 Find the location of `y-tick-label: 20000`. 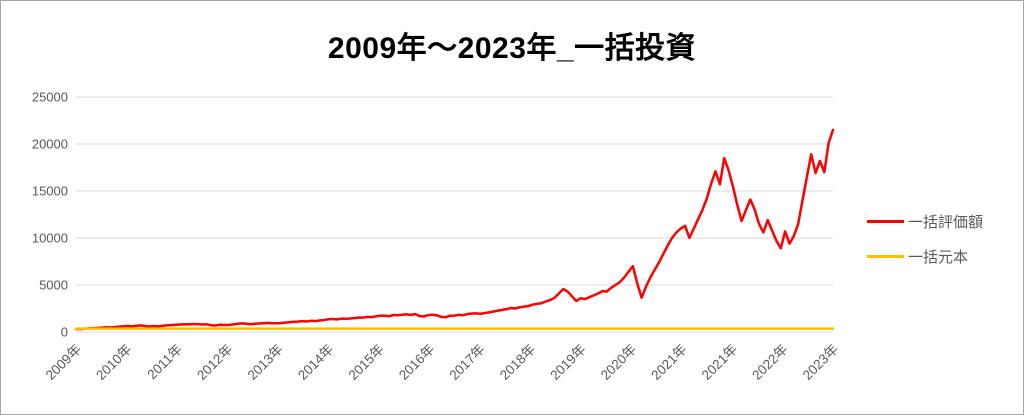

y-tick-label: 20000 is located at coordinates (50, 144).